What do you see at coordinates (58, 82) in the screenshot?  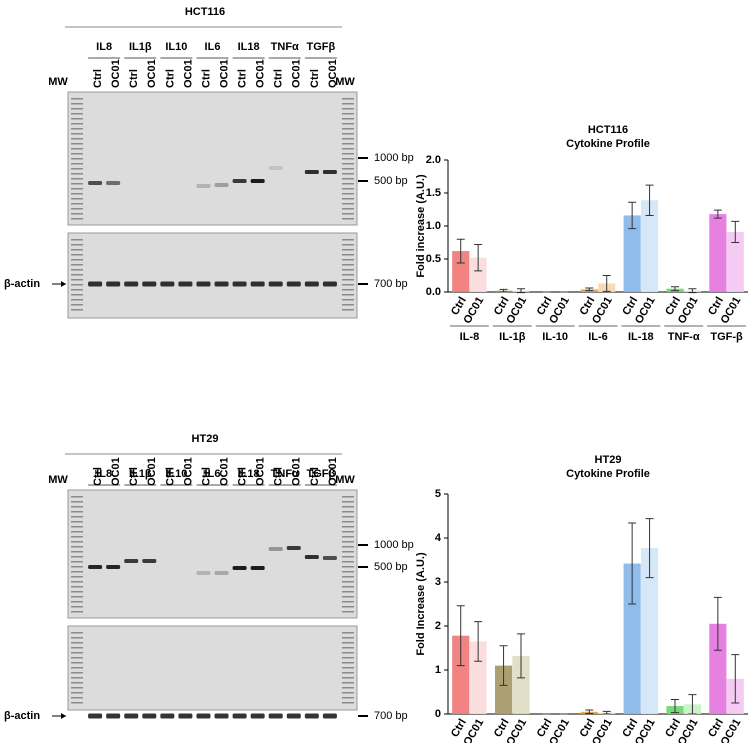 I see `mw-label: MW` at bounding box center [58, 82].